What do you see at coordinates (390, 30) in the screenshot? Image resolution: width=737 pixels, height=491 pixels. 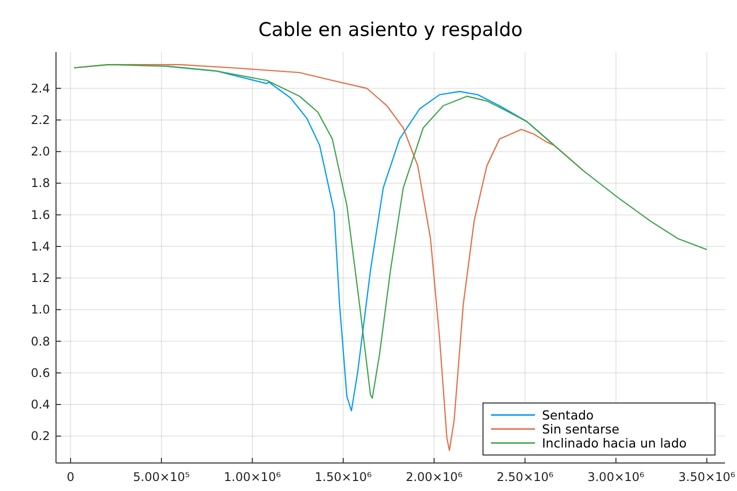 I see `chart-title: Cable en asiento y respaldo` at bounding box center [390, 30].